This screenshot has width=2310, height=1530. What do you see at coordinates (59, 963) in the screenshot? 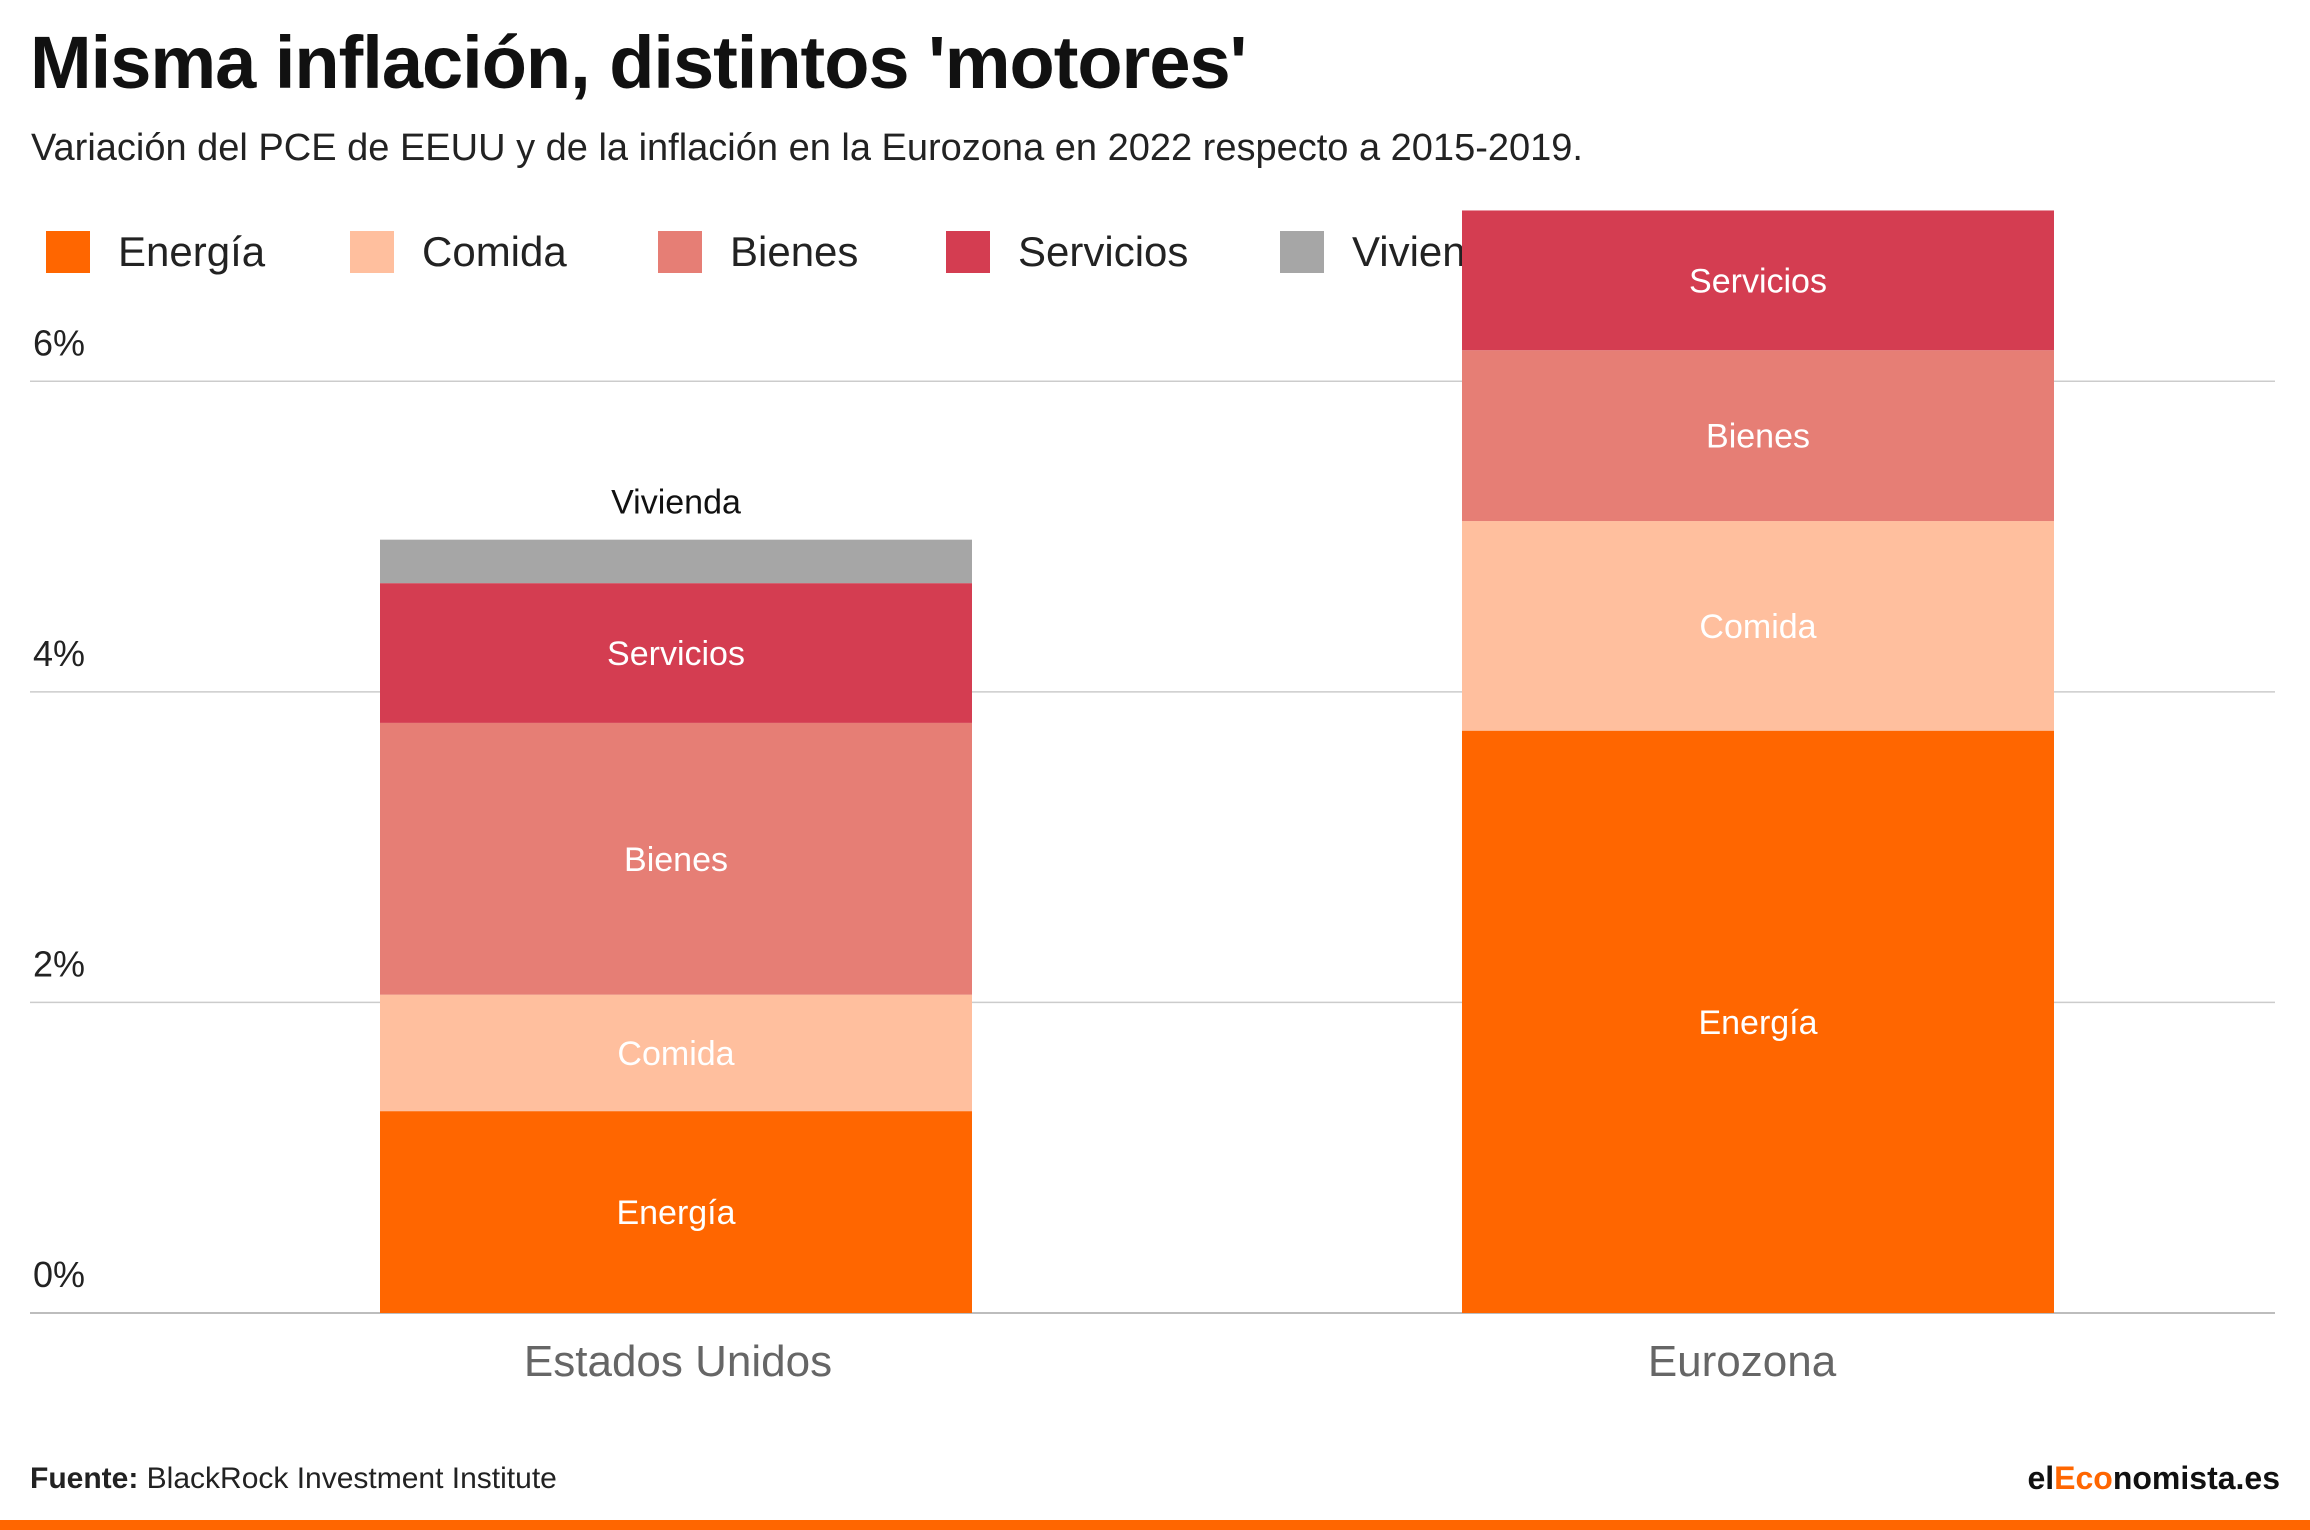
I see `y-tick-label: 2%` at bounding box center [59, 963].